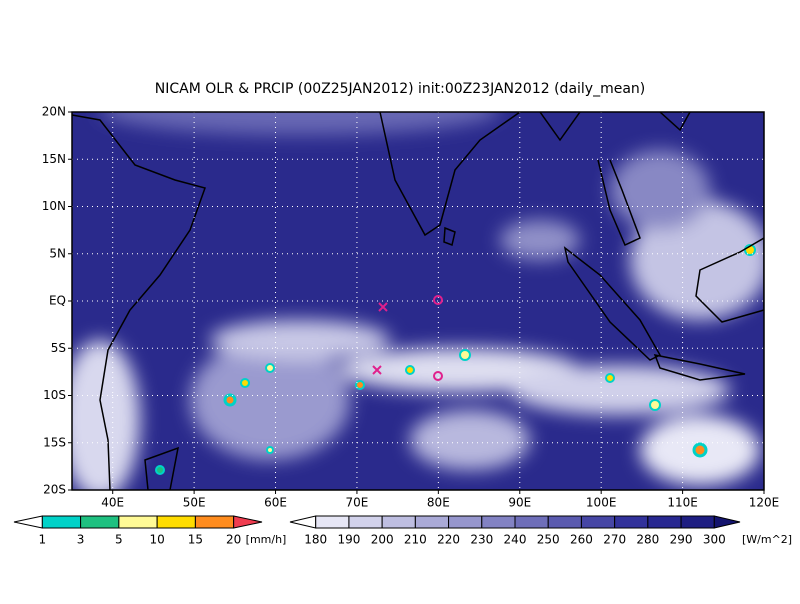 Image resolution: width=800 pixels, height=604 pixels. I want to click on x-tick-label: 80E, so click(438, 503).